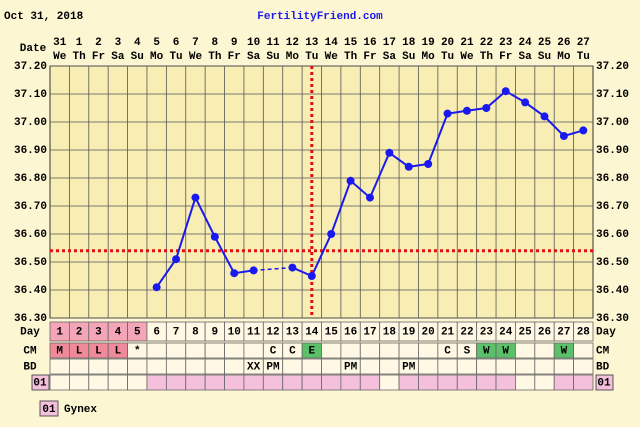 The width and height of the screenshot is (640, 427). I want to click on date-label: 18, so click(409, 43).